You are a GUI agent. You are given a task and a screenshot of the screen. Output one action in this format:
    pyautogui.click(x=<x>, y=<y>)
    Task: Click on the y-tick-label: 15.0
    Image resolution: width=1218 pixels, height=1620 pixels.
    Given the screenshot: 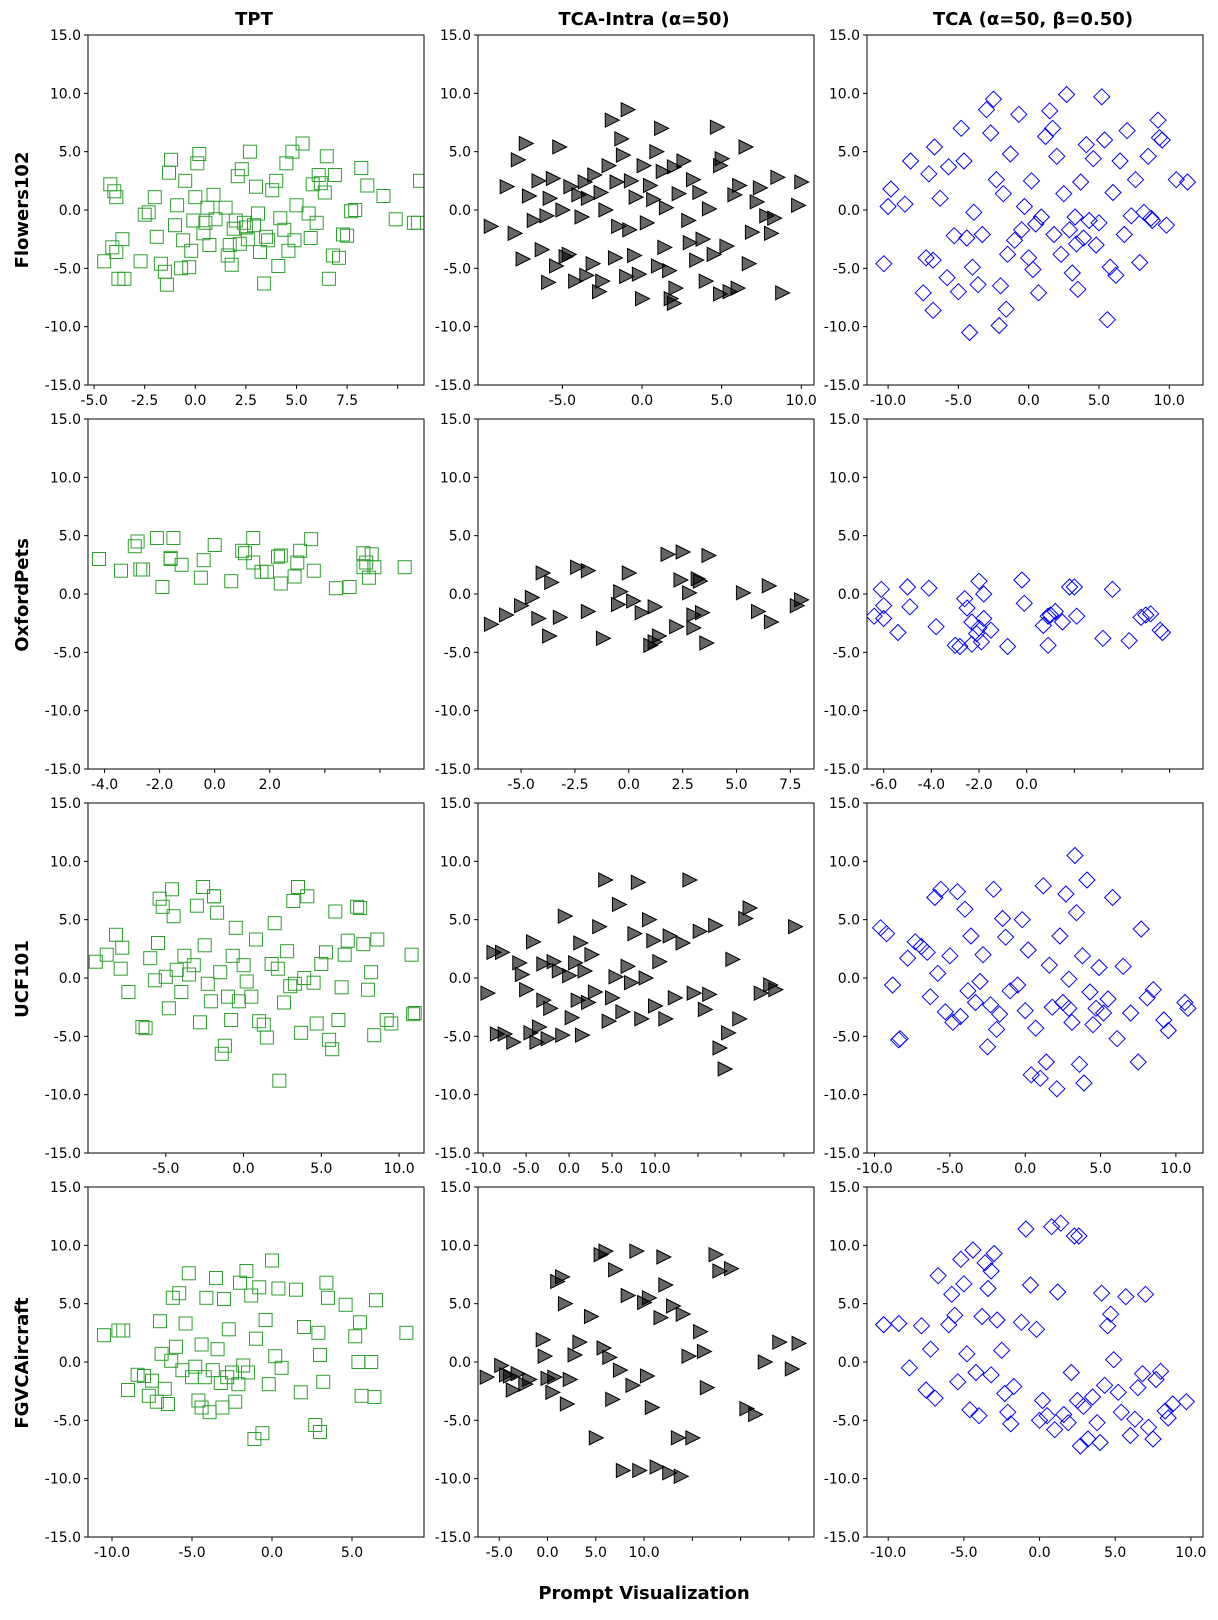 What is the action you would take?
    pyautogui.click(x=65, y=36)
    